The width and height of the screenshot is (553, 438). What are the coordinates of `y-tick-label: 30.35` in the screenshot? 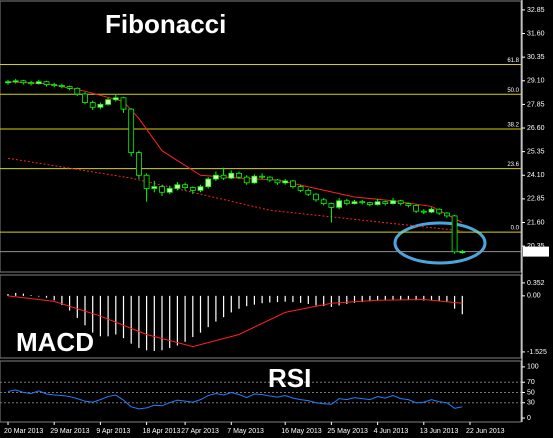 It's located at (536, 57).